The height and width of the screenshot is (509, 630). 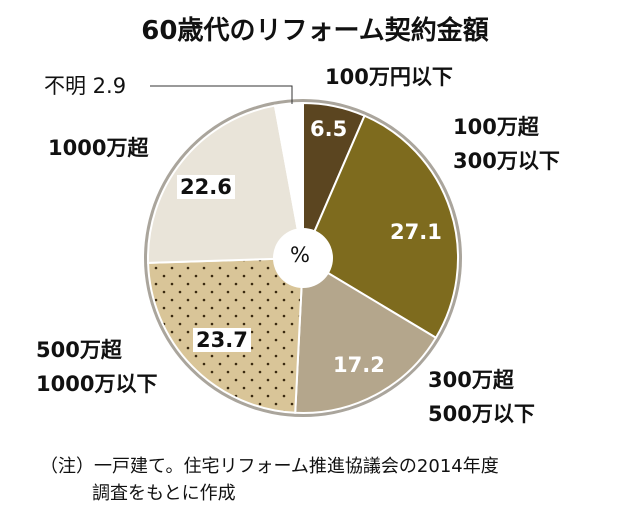 I want to click on value-label-3: 23.7, so click(x=222, y=340).